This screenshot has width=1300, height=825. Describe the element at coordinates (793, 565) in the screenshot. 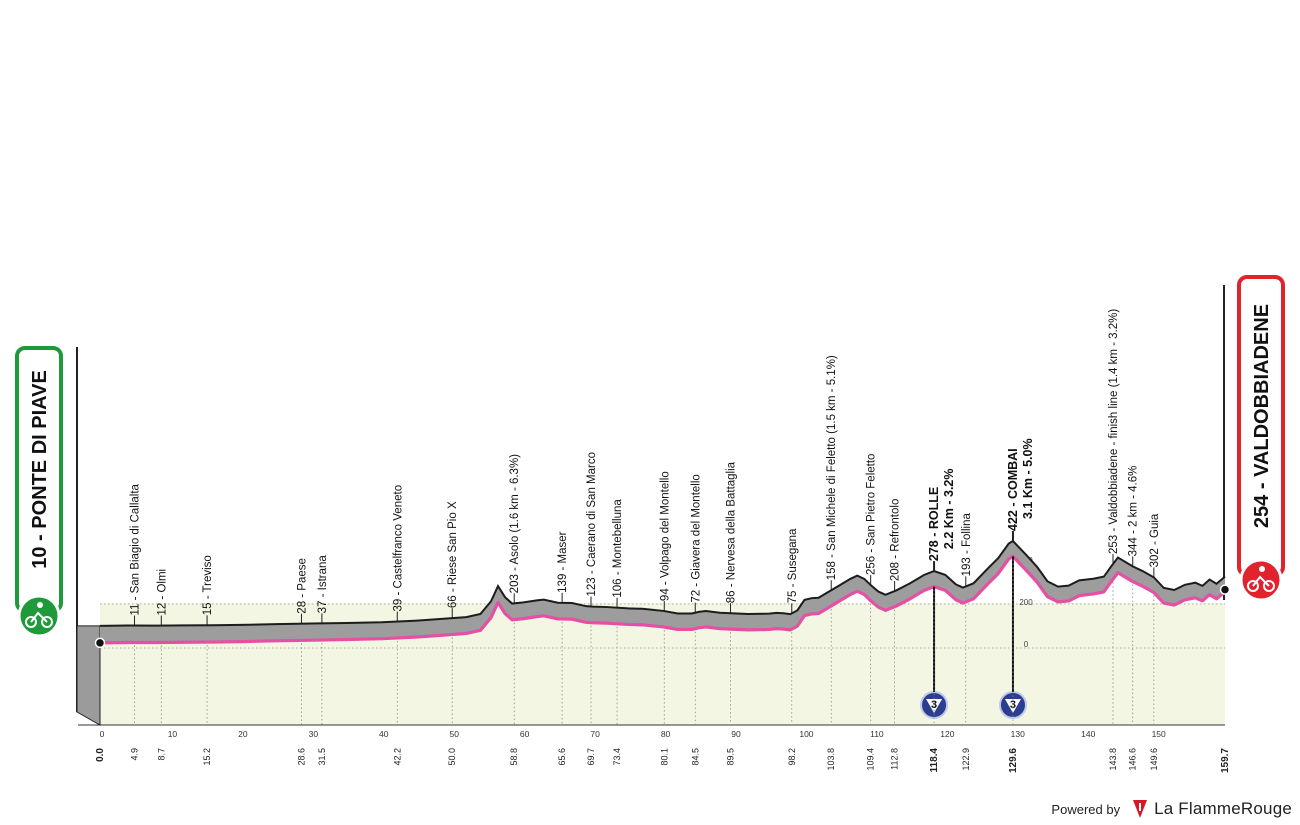

I see `place-label: 75 - Susegana` at that location.